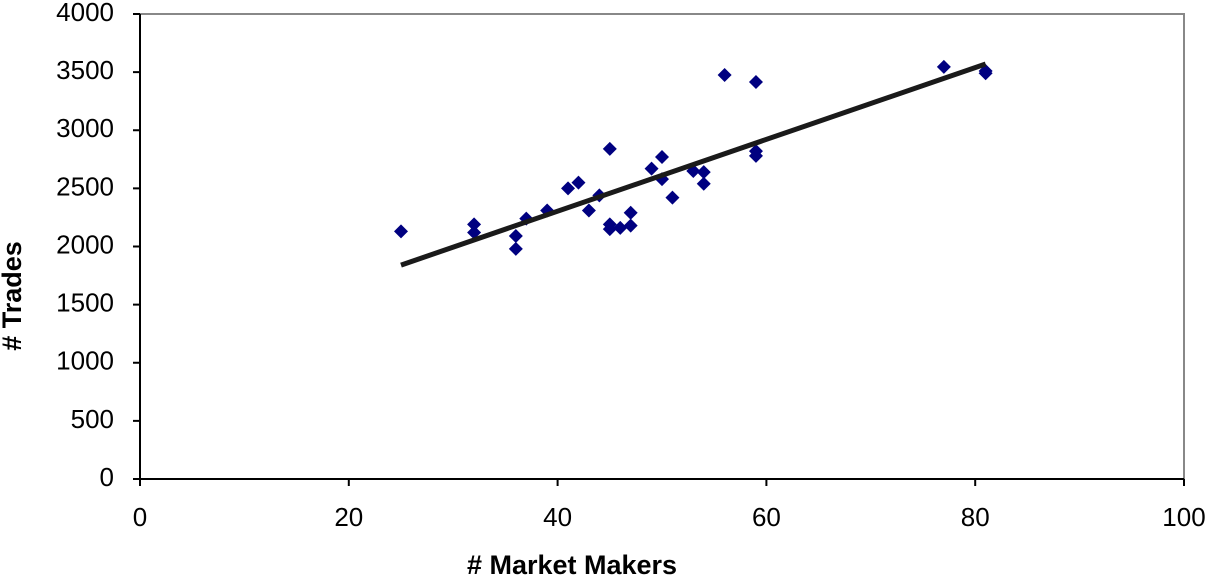 The width and height of the screenshot is (1211, 578). I want to click on y-tick-label: 4000, so click(85, 13).